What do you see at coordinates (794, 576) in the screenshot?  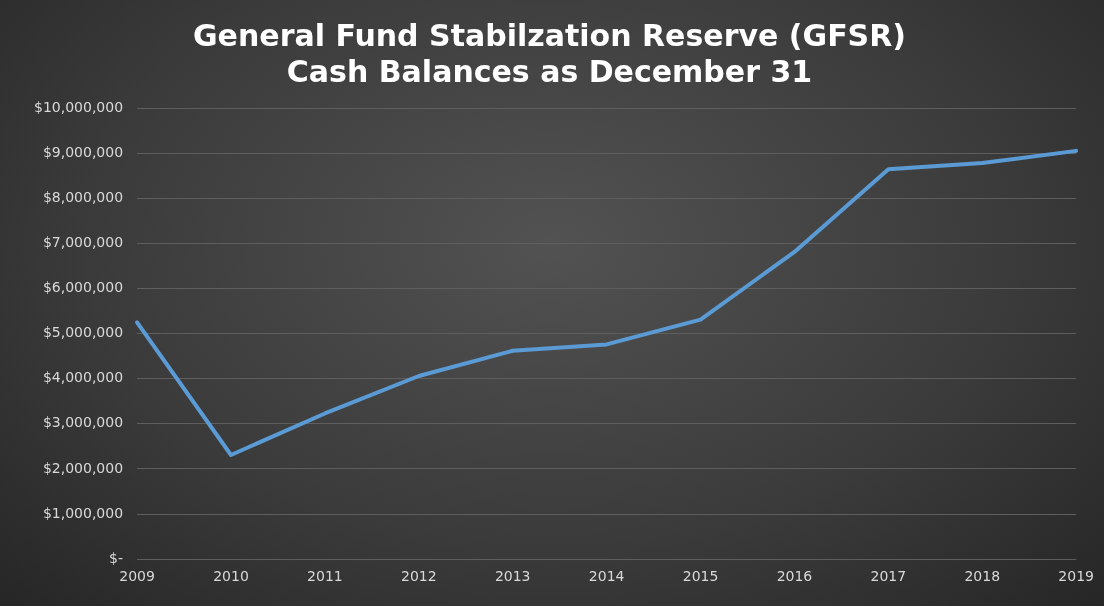 I see `x-tick-label: 2016` at bounding box center [794, 576].